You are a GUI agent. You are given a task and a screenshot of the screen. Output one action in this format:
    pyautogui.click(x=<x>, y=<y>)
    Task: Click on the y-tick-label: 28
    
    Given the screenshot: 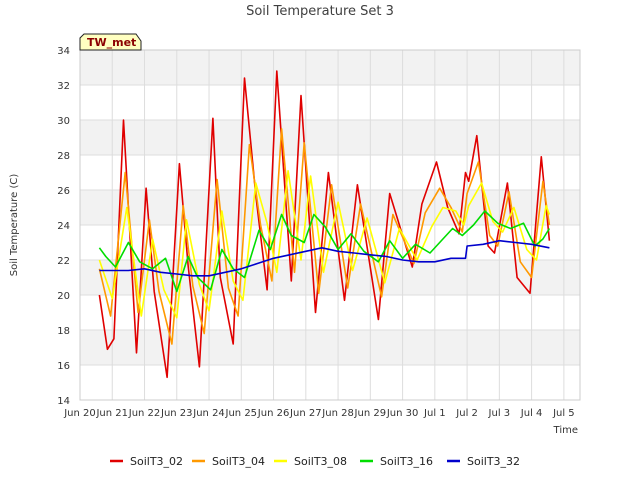 What is the action you would take?
    pyautogui.click(x=63, y=156)
    